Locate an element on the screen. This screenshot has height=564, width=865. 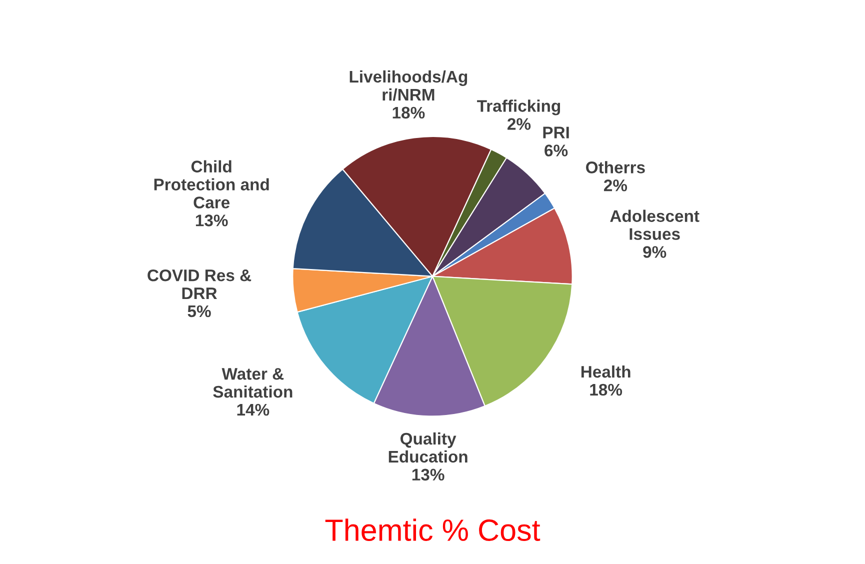
slice-label: Livelihoods/Ag ri/NRM is located at coordinates (409, 85).